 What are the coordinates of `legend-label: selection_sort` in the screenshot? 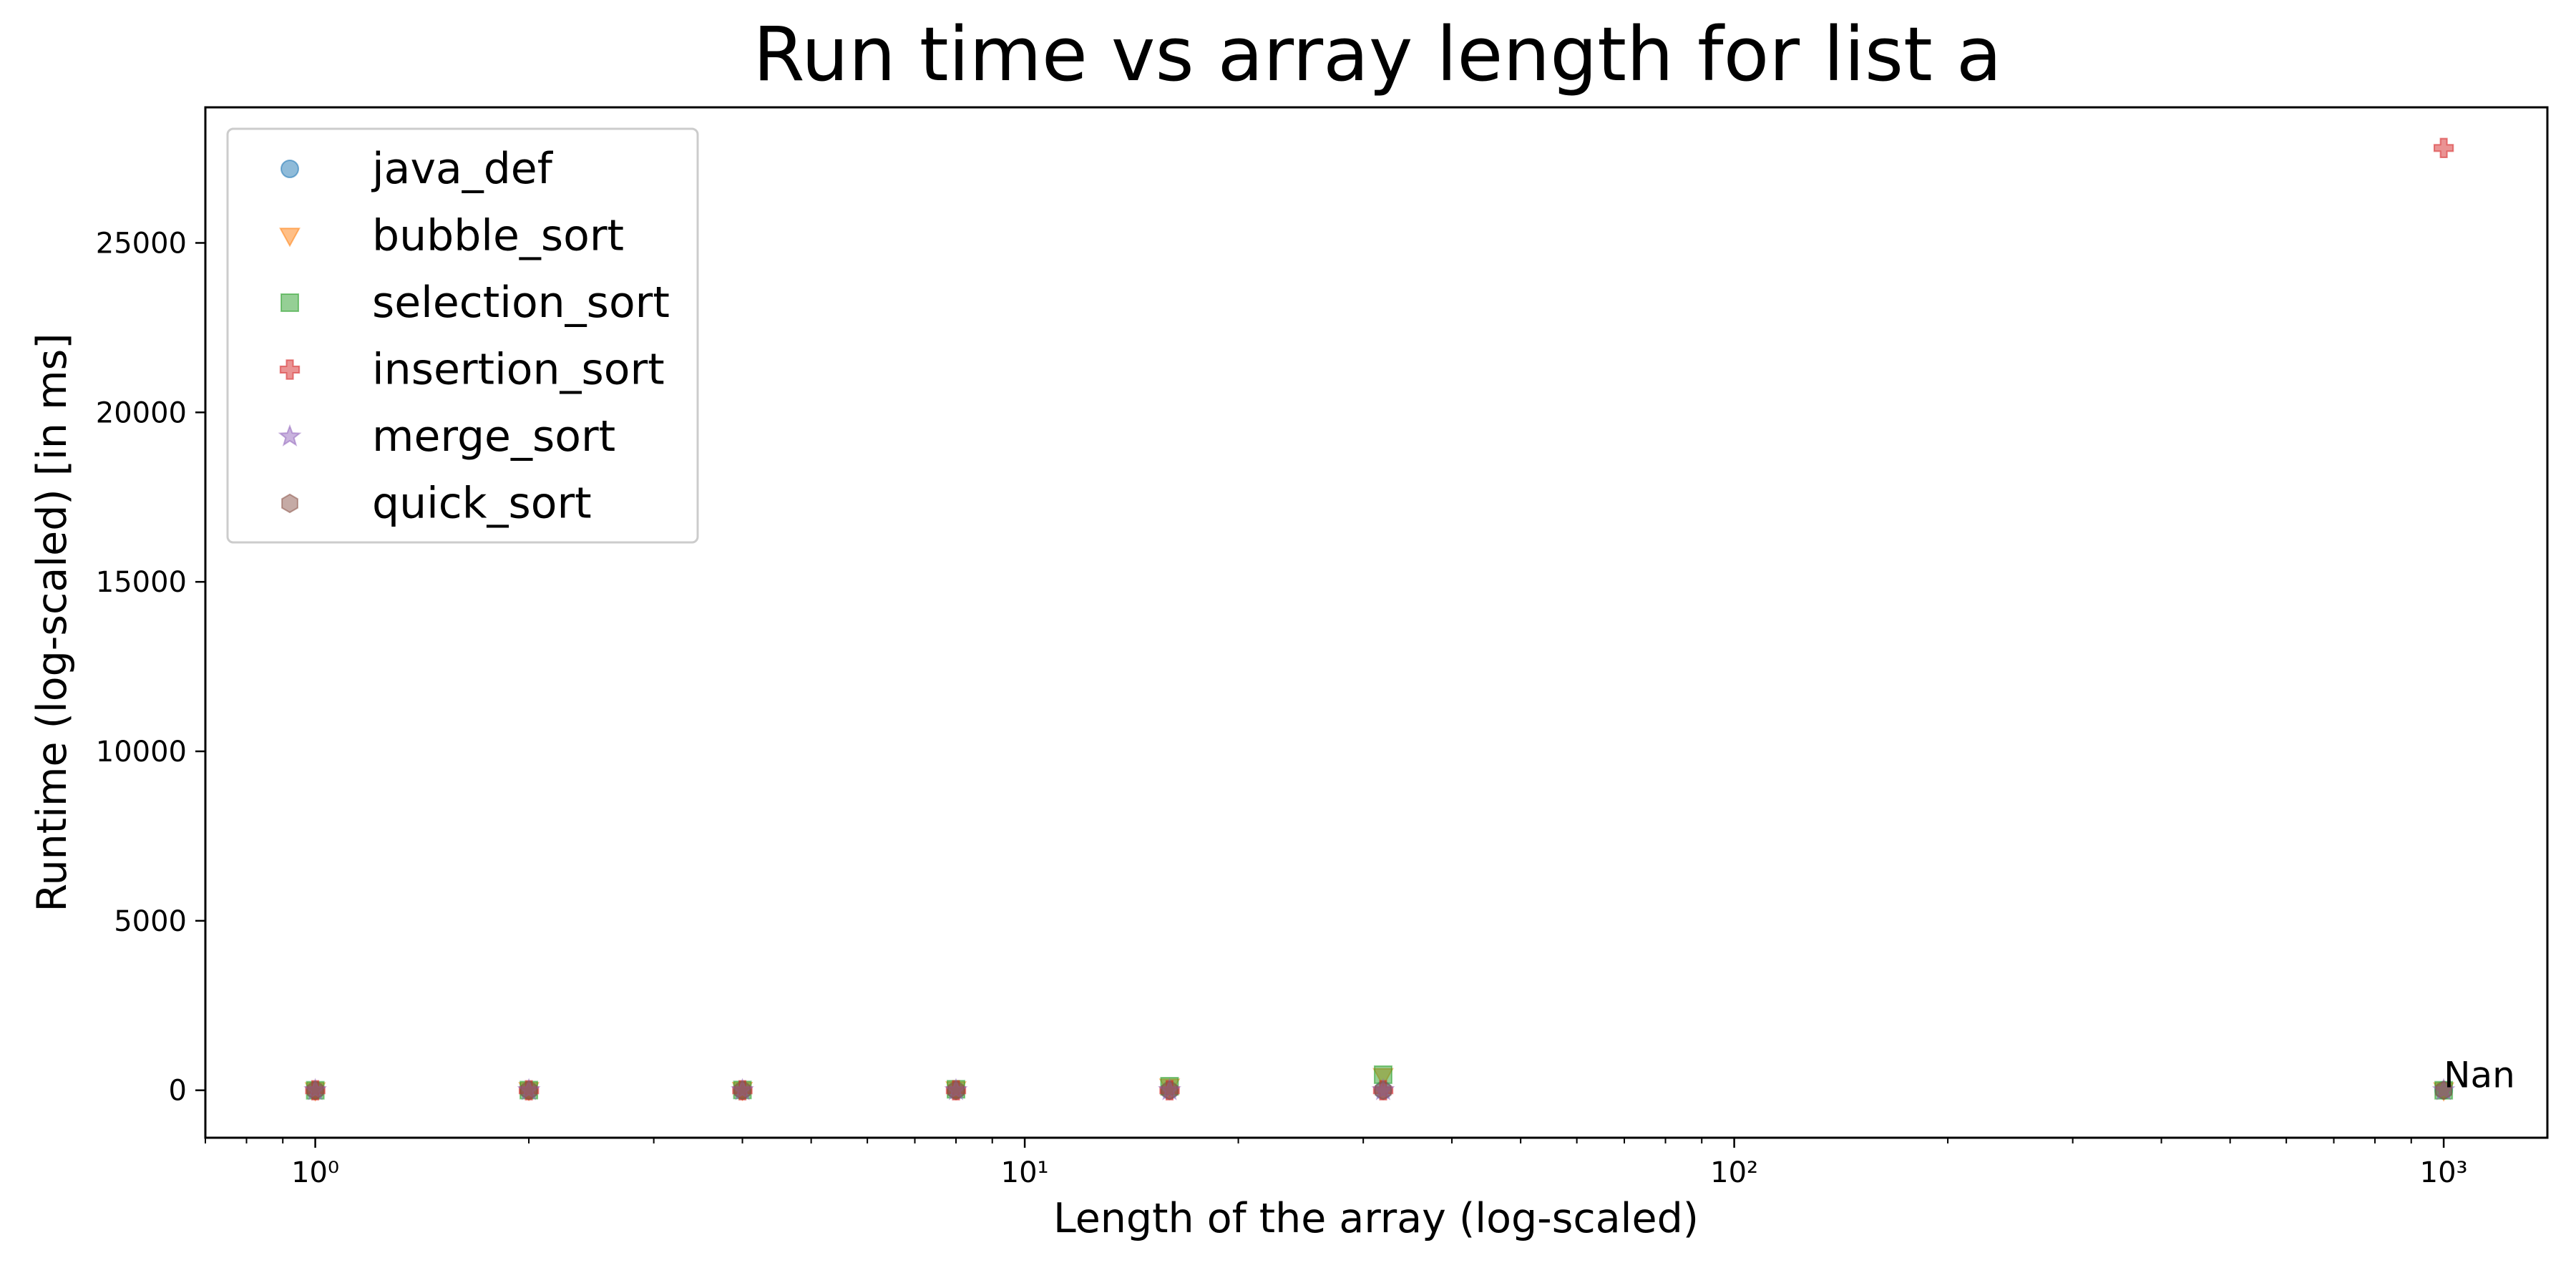 It's located at (521, 303).